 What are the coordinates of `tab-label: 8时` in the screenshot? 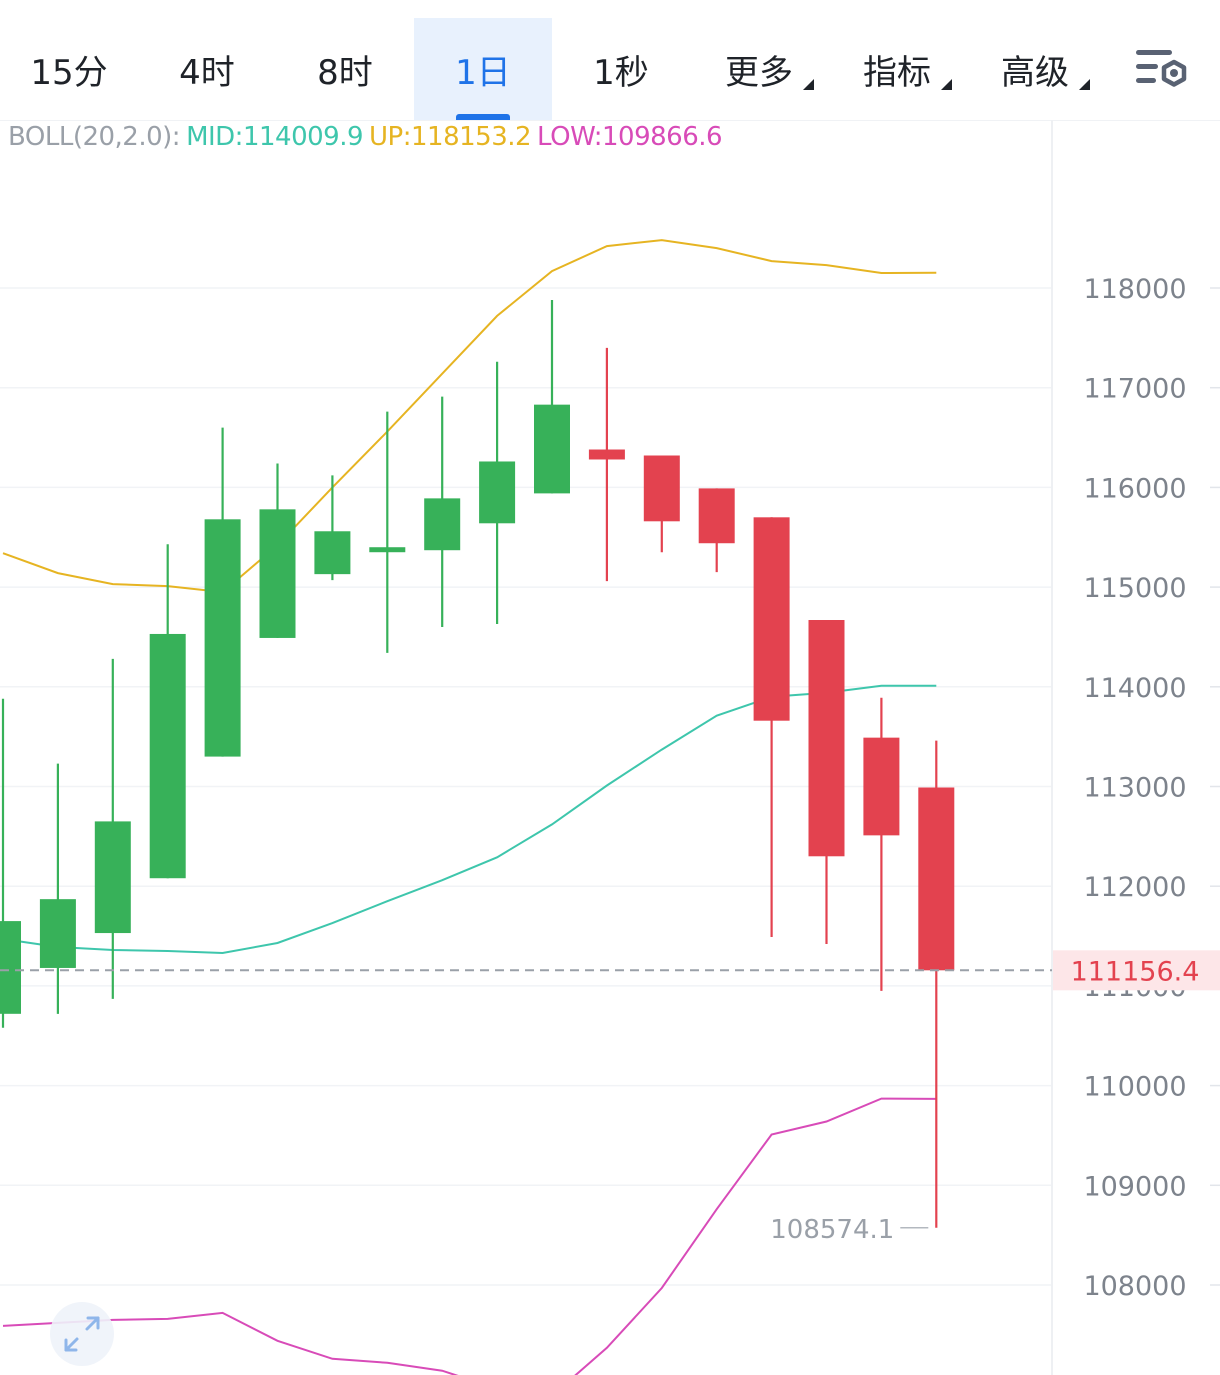 It's located at (345, 72).